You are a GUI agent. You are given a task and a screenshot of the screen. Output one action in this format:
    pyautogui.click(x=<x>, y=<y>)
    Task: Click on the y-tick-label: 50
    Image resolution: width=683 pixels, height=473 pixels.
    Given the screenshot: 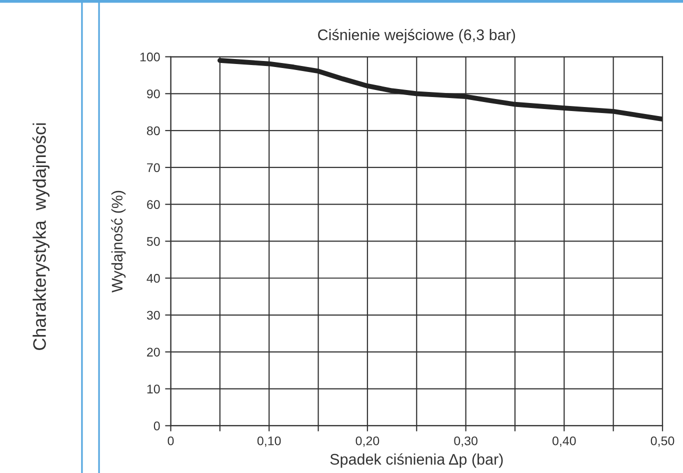 What is the action you would take?
    pyautogui.click(x=153, y=241)
    